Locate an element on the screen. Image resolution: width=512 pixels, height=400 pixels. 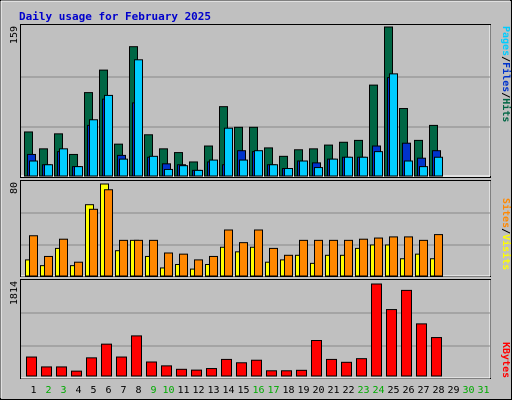
kbytes-bar: KBytes day 24: 1814 is located at coordinates (376, 330).